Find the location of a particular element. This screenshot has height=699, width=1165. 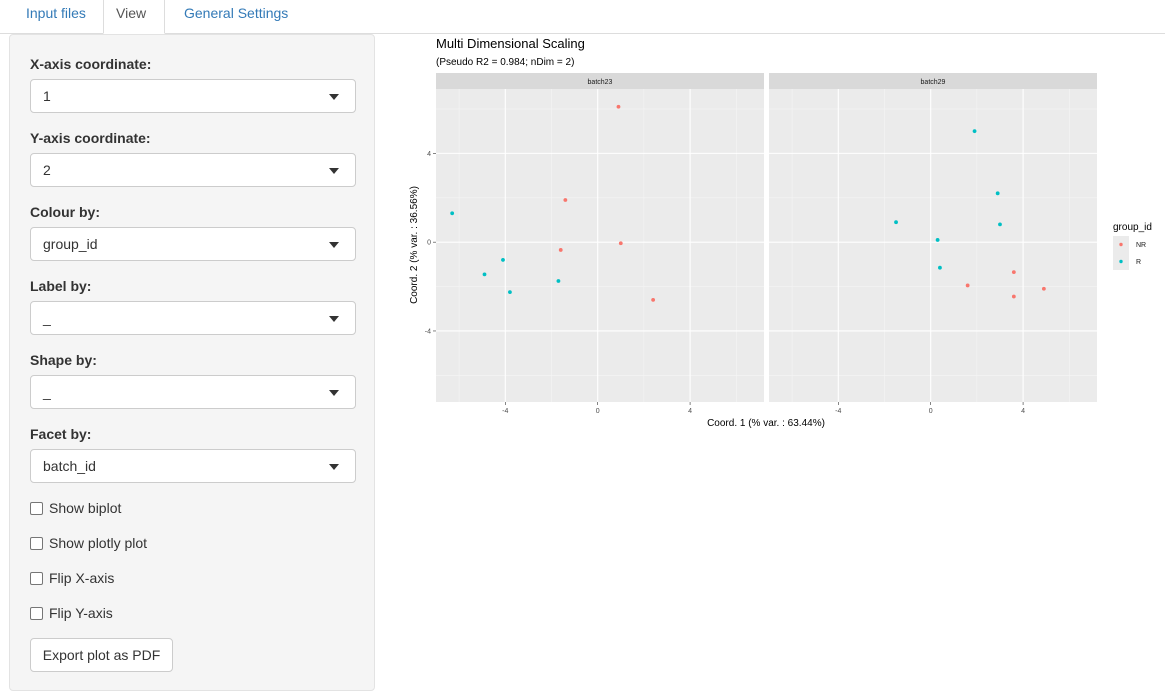

y-axis-select: 2 is located at coordinates (193, 170).